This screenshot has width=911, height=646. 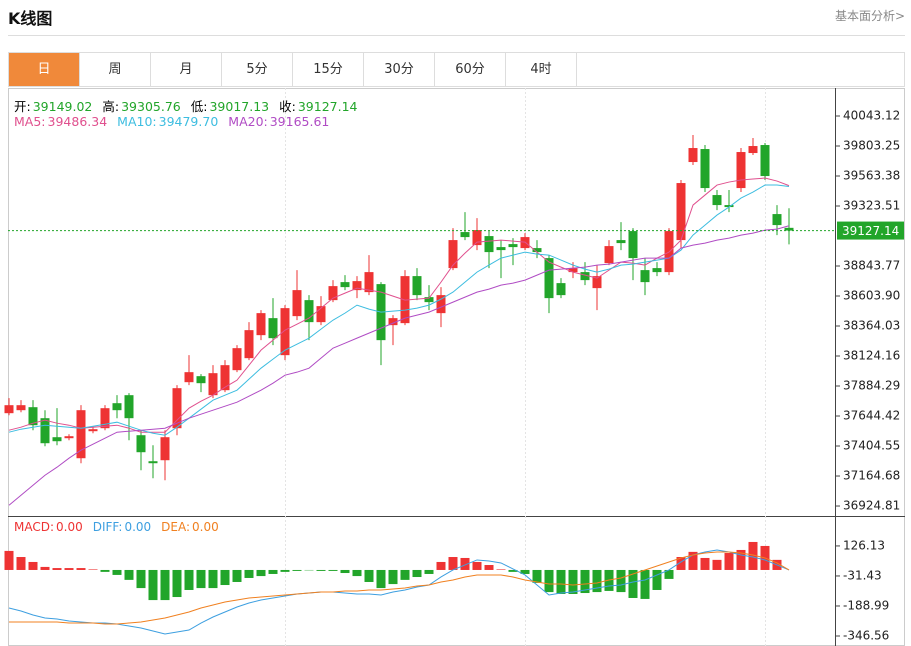 I want to click on legend-name: MA10:, so click(x=137, y=121).